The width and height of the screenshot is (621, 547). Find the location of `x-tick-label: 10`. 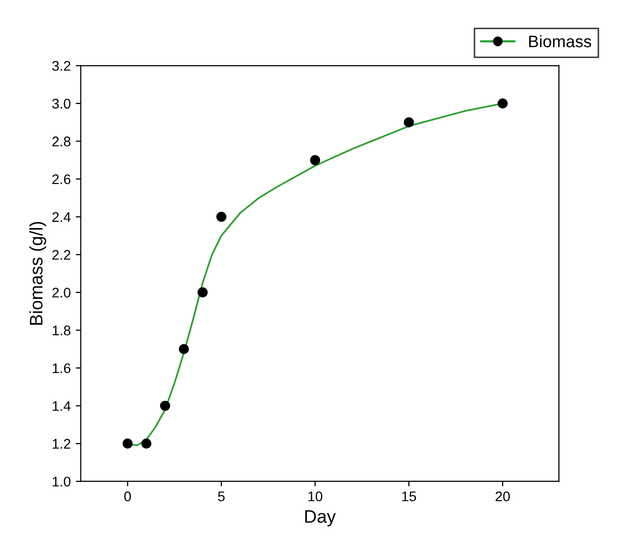

x-tick-label: 10 is located at coordinates (315, 496).